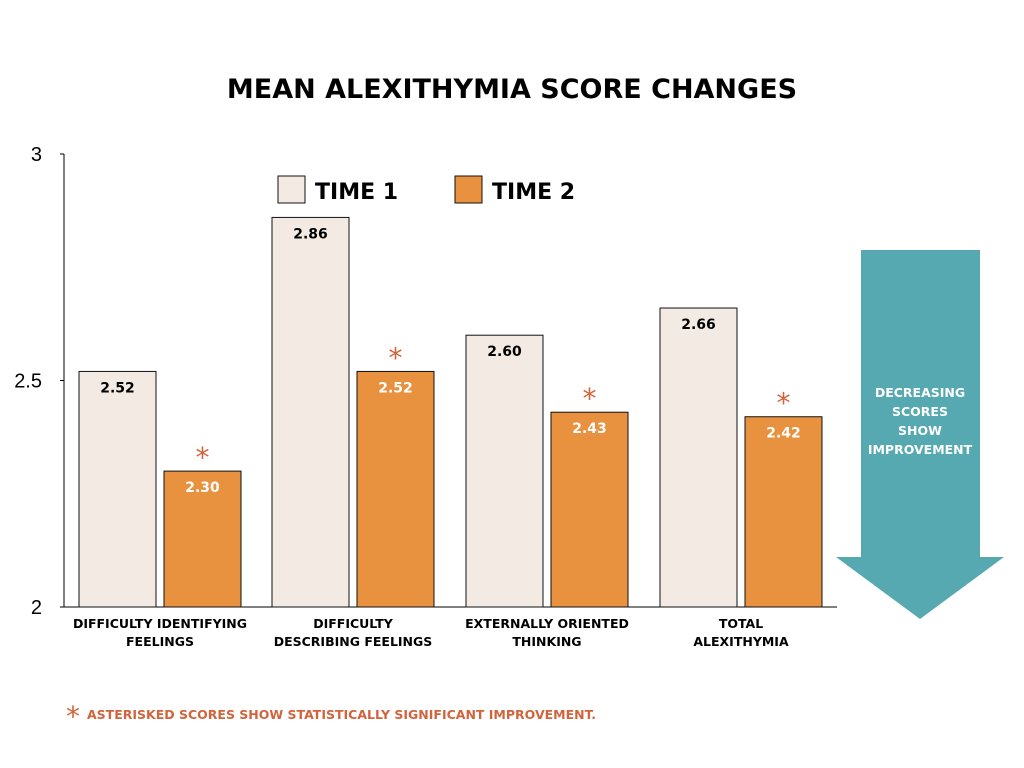 The width and height of the screenshot is (1024, 768). What do you see at coordinates (920, 392) in the screenshot?
I see `arrow-line-1: DECREASING` at bounding box center [920, 392].